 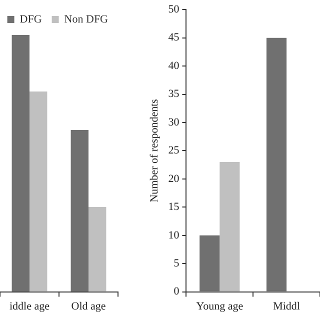 I want to click on y-tick-label: 0, so click(x=177, y=292).